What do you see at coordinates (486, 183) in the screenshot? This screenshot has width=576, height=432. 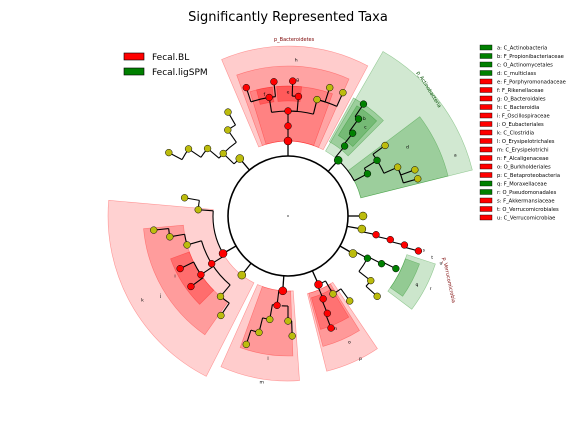 I see `clade-swatch-q` at bounding box center [486, 183].